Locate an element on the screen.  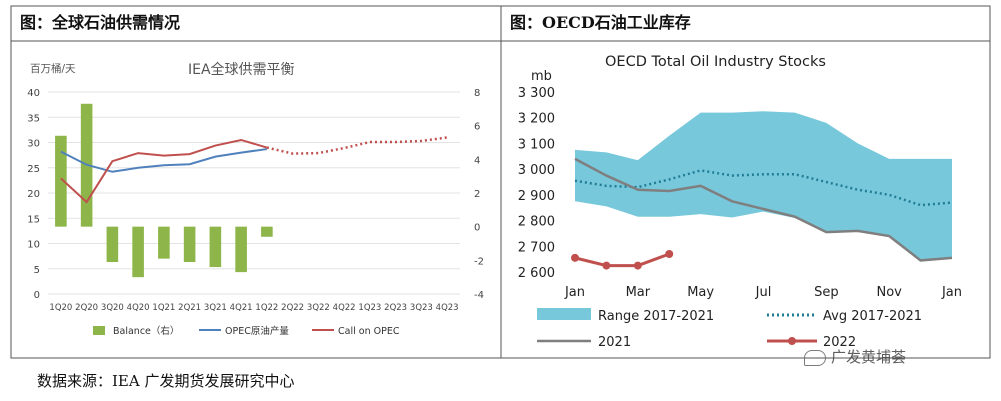
left-y-tick-label: 30 is located at coordinates (33, 144).